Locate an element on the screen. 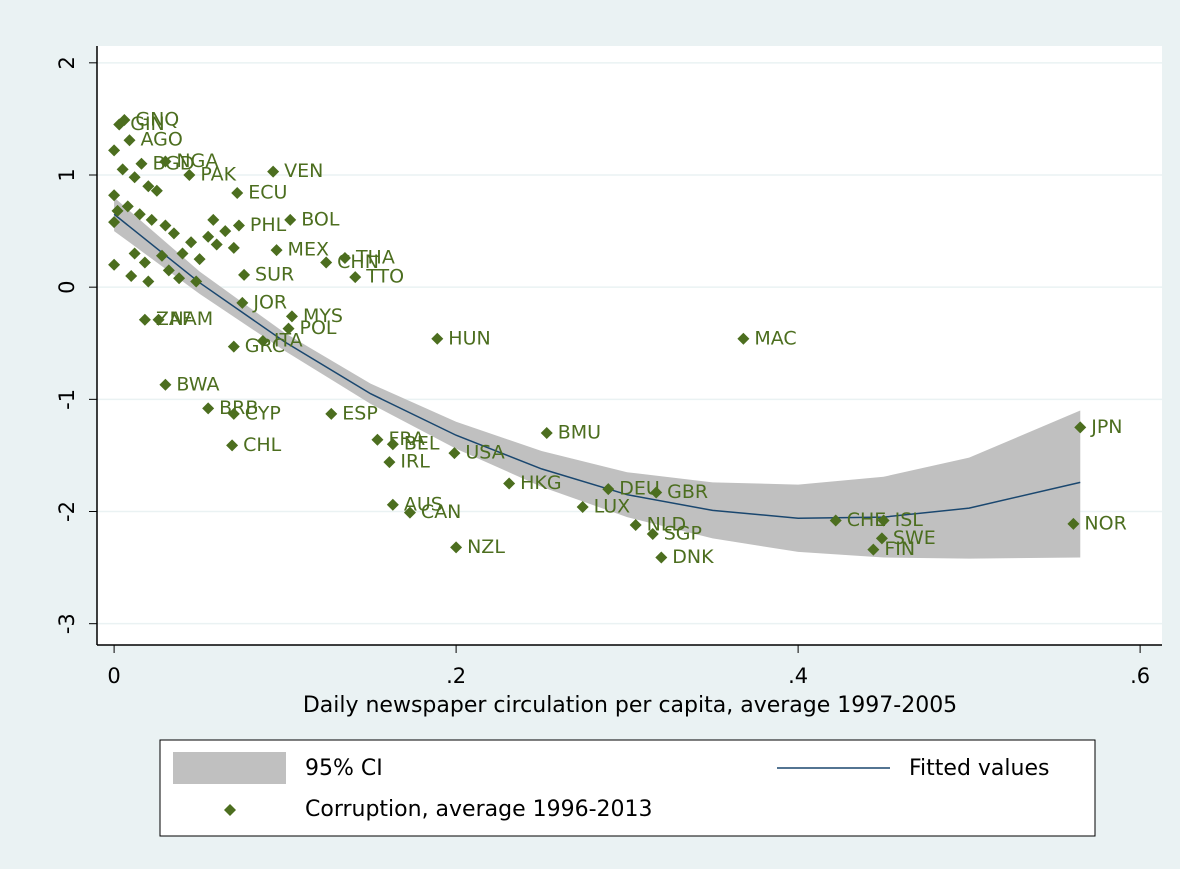 Image resolution: width=1180 pixels, height=869 pixels. legend is located at coordinates (627, 788).